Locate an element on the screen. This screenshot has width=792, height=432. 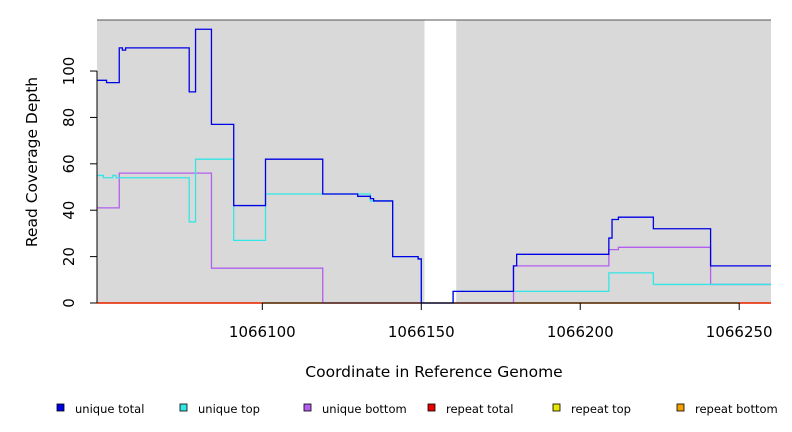
legend-label: unique bottom is located at coordinates (364, 409).